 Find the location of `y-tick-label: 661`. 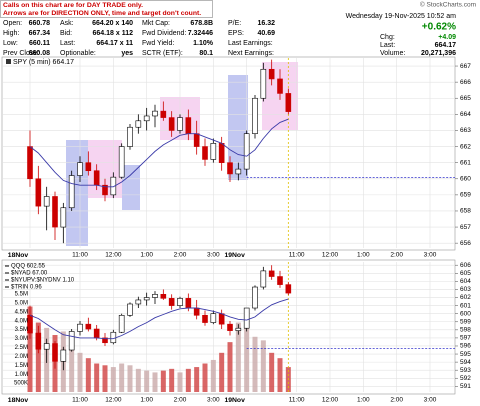

y-tick-label: 661 is located at coordinates (465, 162).